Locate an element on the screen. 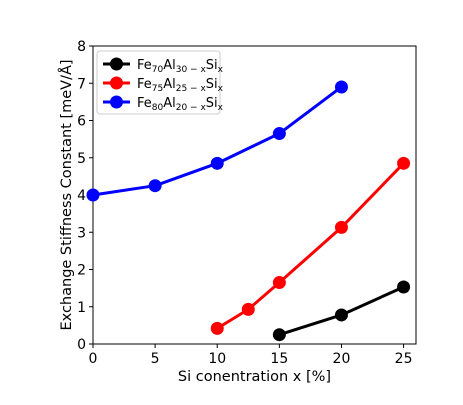  legend-label: Fe80Al20 − xSix is located at coordinates (180, 104).